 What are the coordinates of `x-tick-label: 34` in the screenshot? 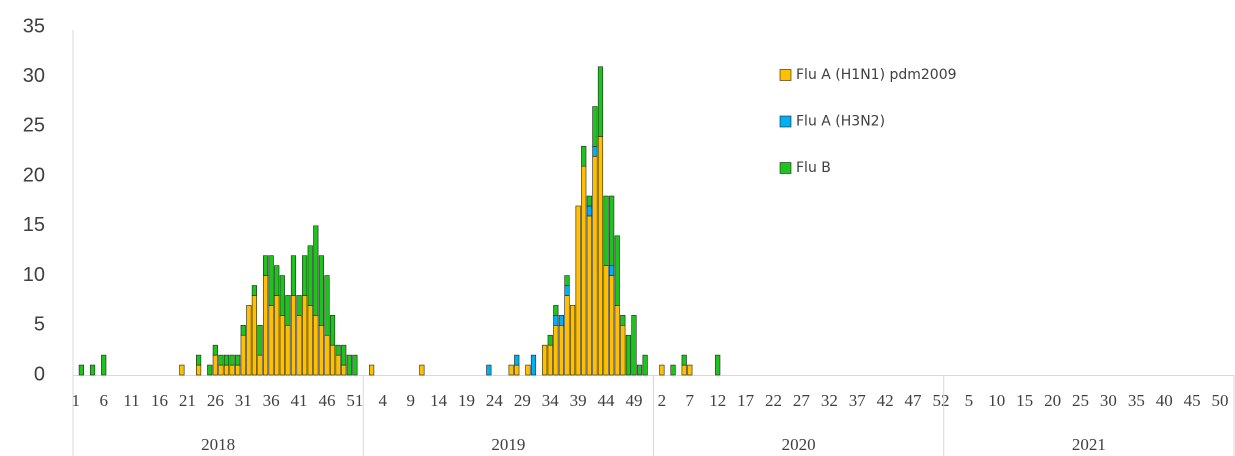 It's located at (551, 400).